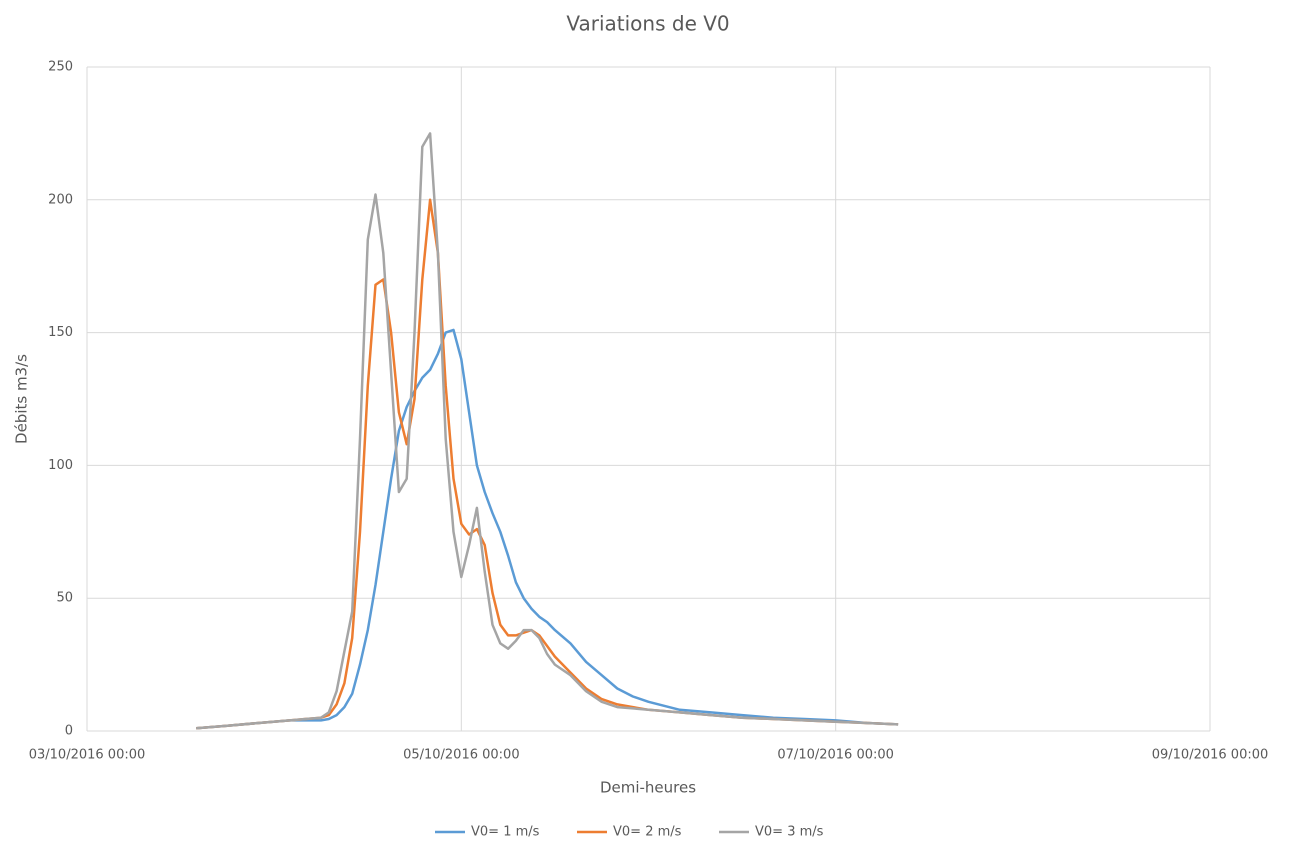  I want to click on x-tick-label: 03/10/2016 00:00, so click(87, 755).